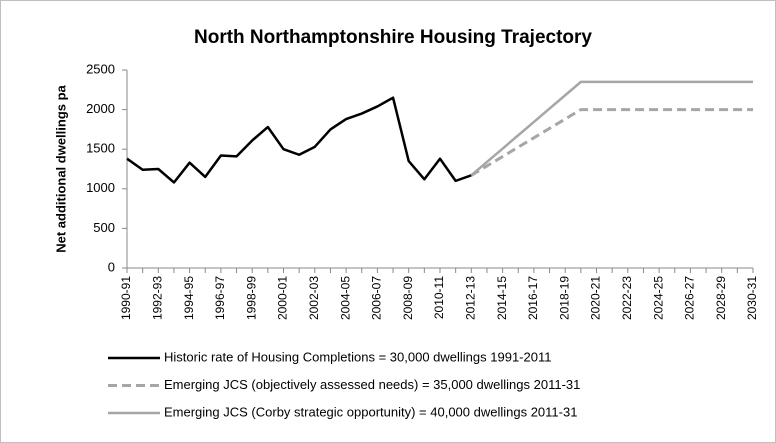 This screenshot has height=443, width=776. Describe the element at coordinates (157, 298) in the screenshot. I see `x-tick-label: 1992-93` at that location.